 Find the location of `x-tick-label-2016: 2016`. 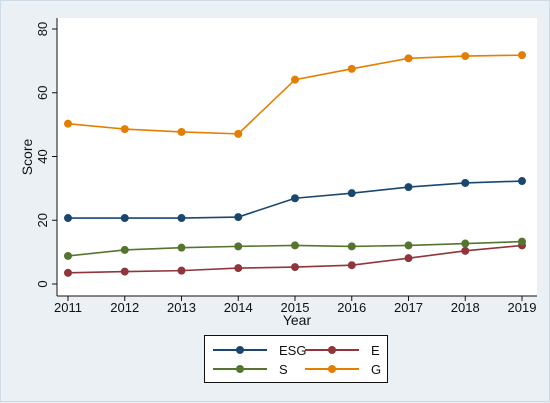

x-tick-label-2016: 2016 is located at coordinates (351, 307).